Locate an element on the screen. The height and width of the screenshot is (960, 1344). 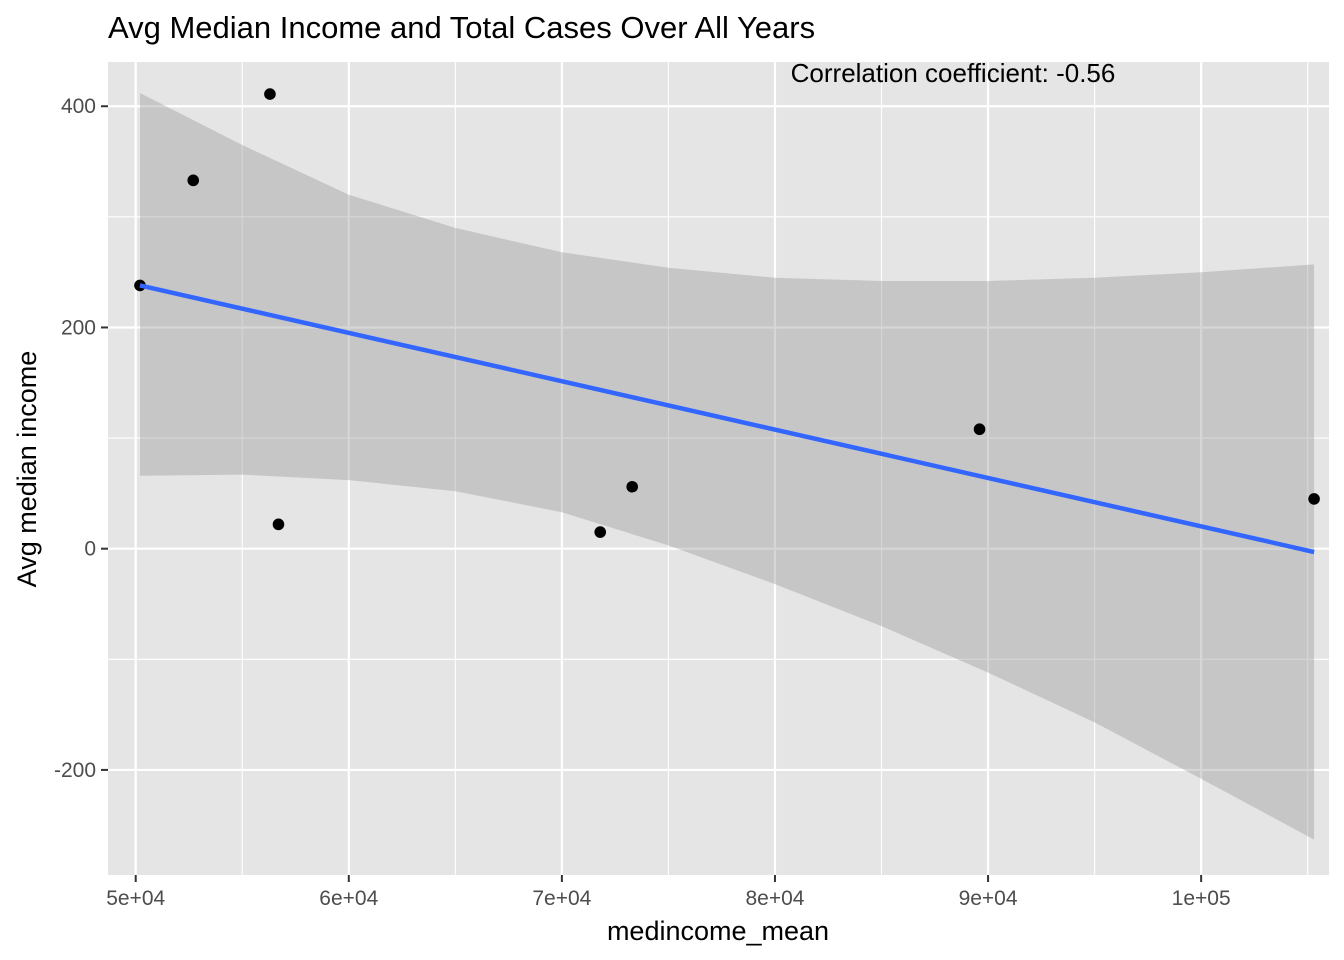
y-tick-label: 0 is located at coordinates (90, 549).